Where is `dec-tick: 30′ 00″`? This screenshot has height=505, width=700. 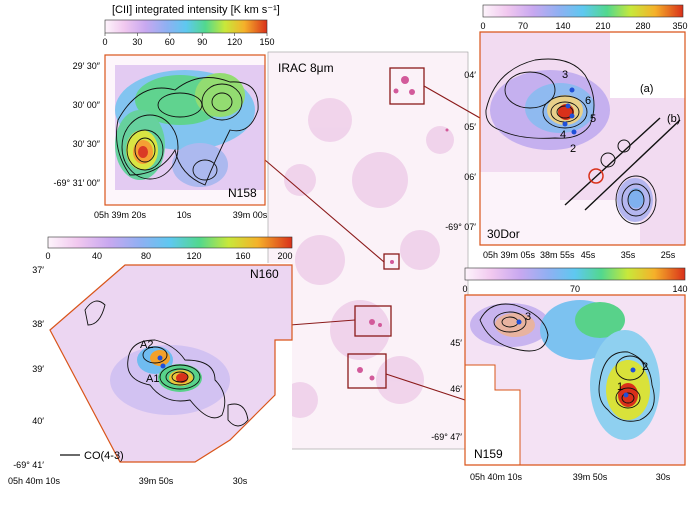 dec-tick: 30′ 00″ is located at coordinates (87, 105).